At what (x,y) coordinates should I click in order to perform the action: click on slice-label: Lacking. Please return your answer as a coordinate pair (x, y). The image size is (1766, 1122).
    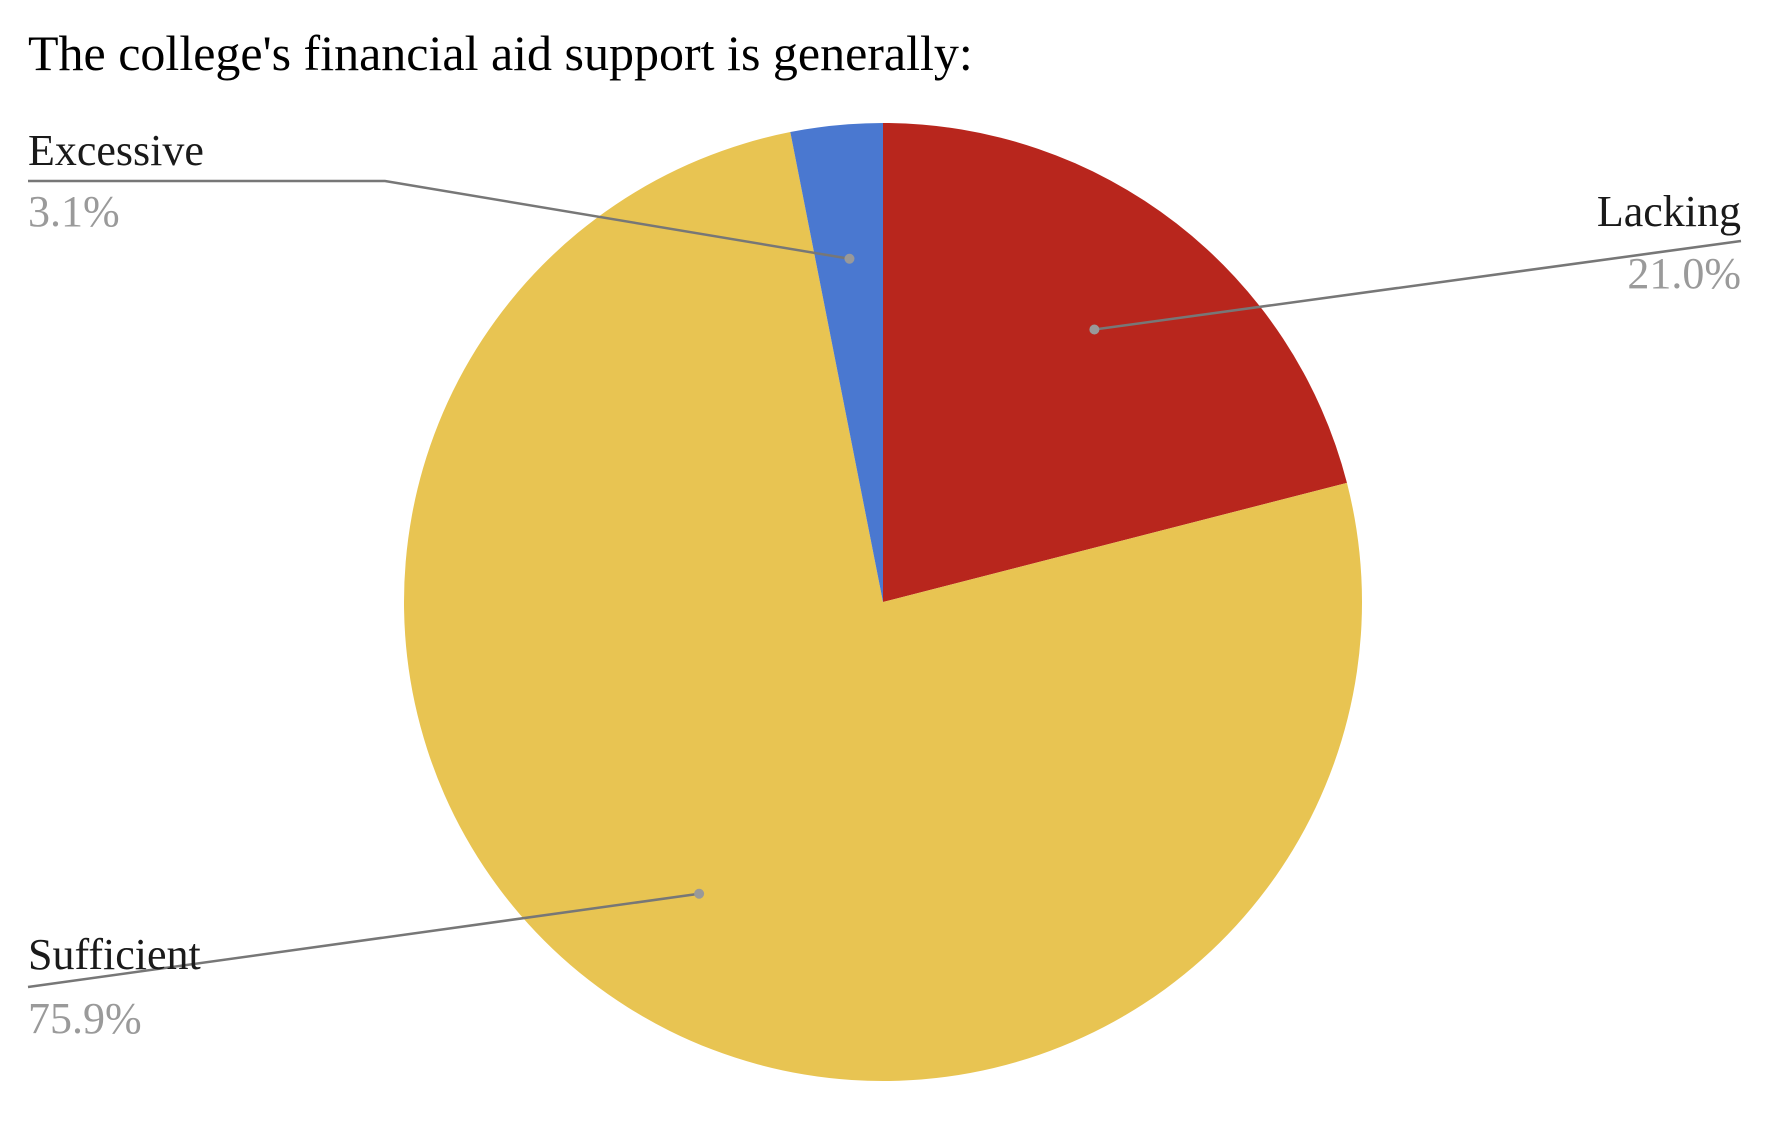
    Looking at the image, I should click on (1669, 211).